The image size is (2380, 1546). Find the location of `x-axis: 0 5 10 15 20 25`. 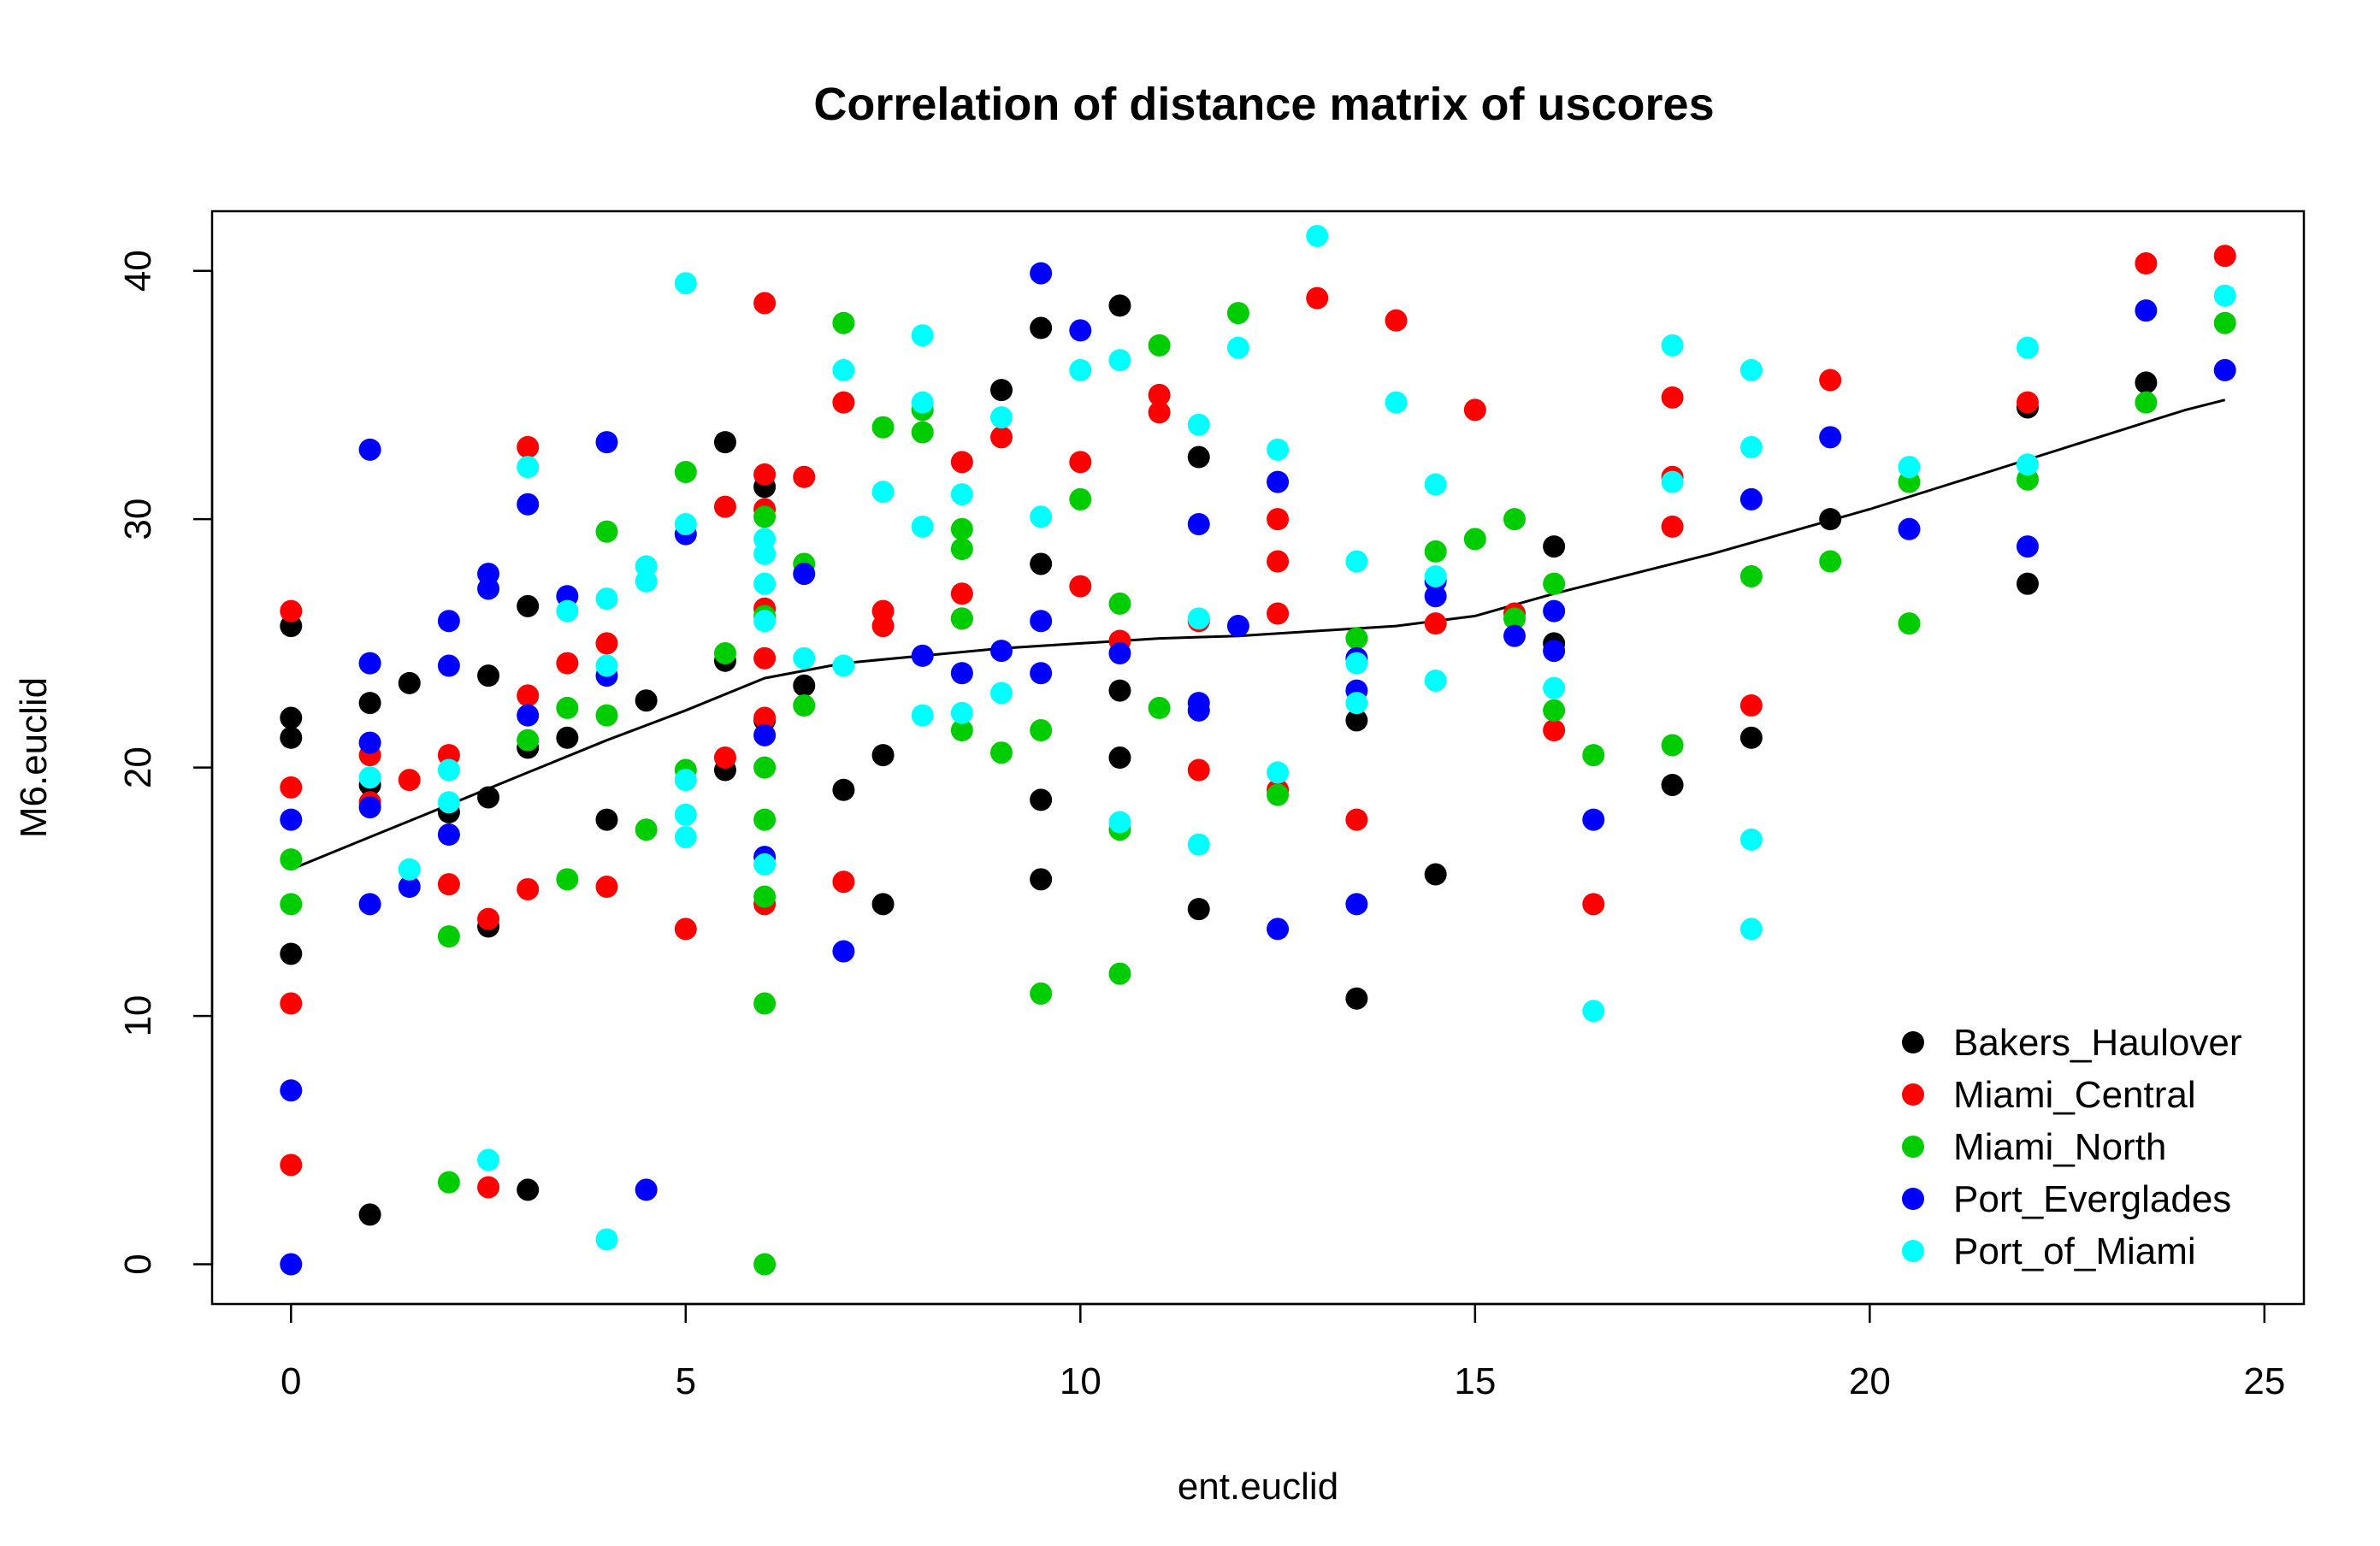

x-axis: 0 5 10 15 20 25 is located at coordinates (1283, 1352).